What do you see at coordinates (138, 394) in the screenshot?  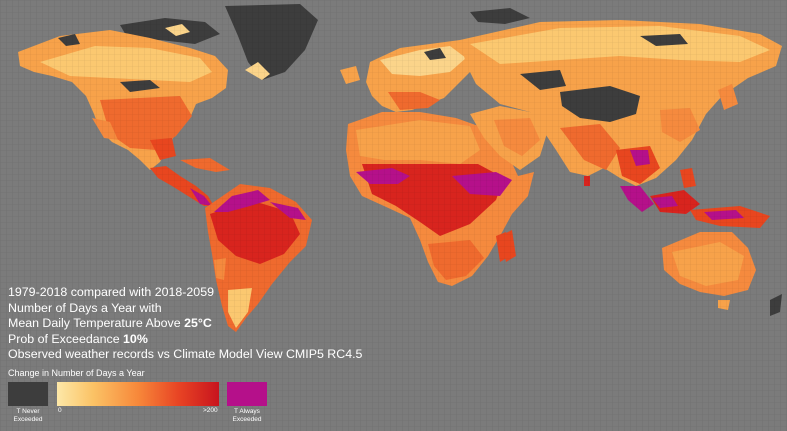 I see `legend-gradient` at bounding box center [138, 394].